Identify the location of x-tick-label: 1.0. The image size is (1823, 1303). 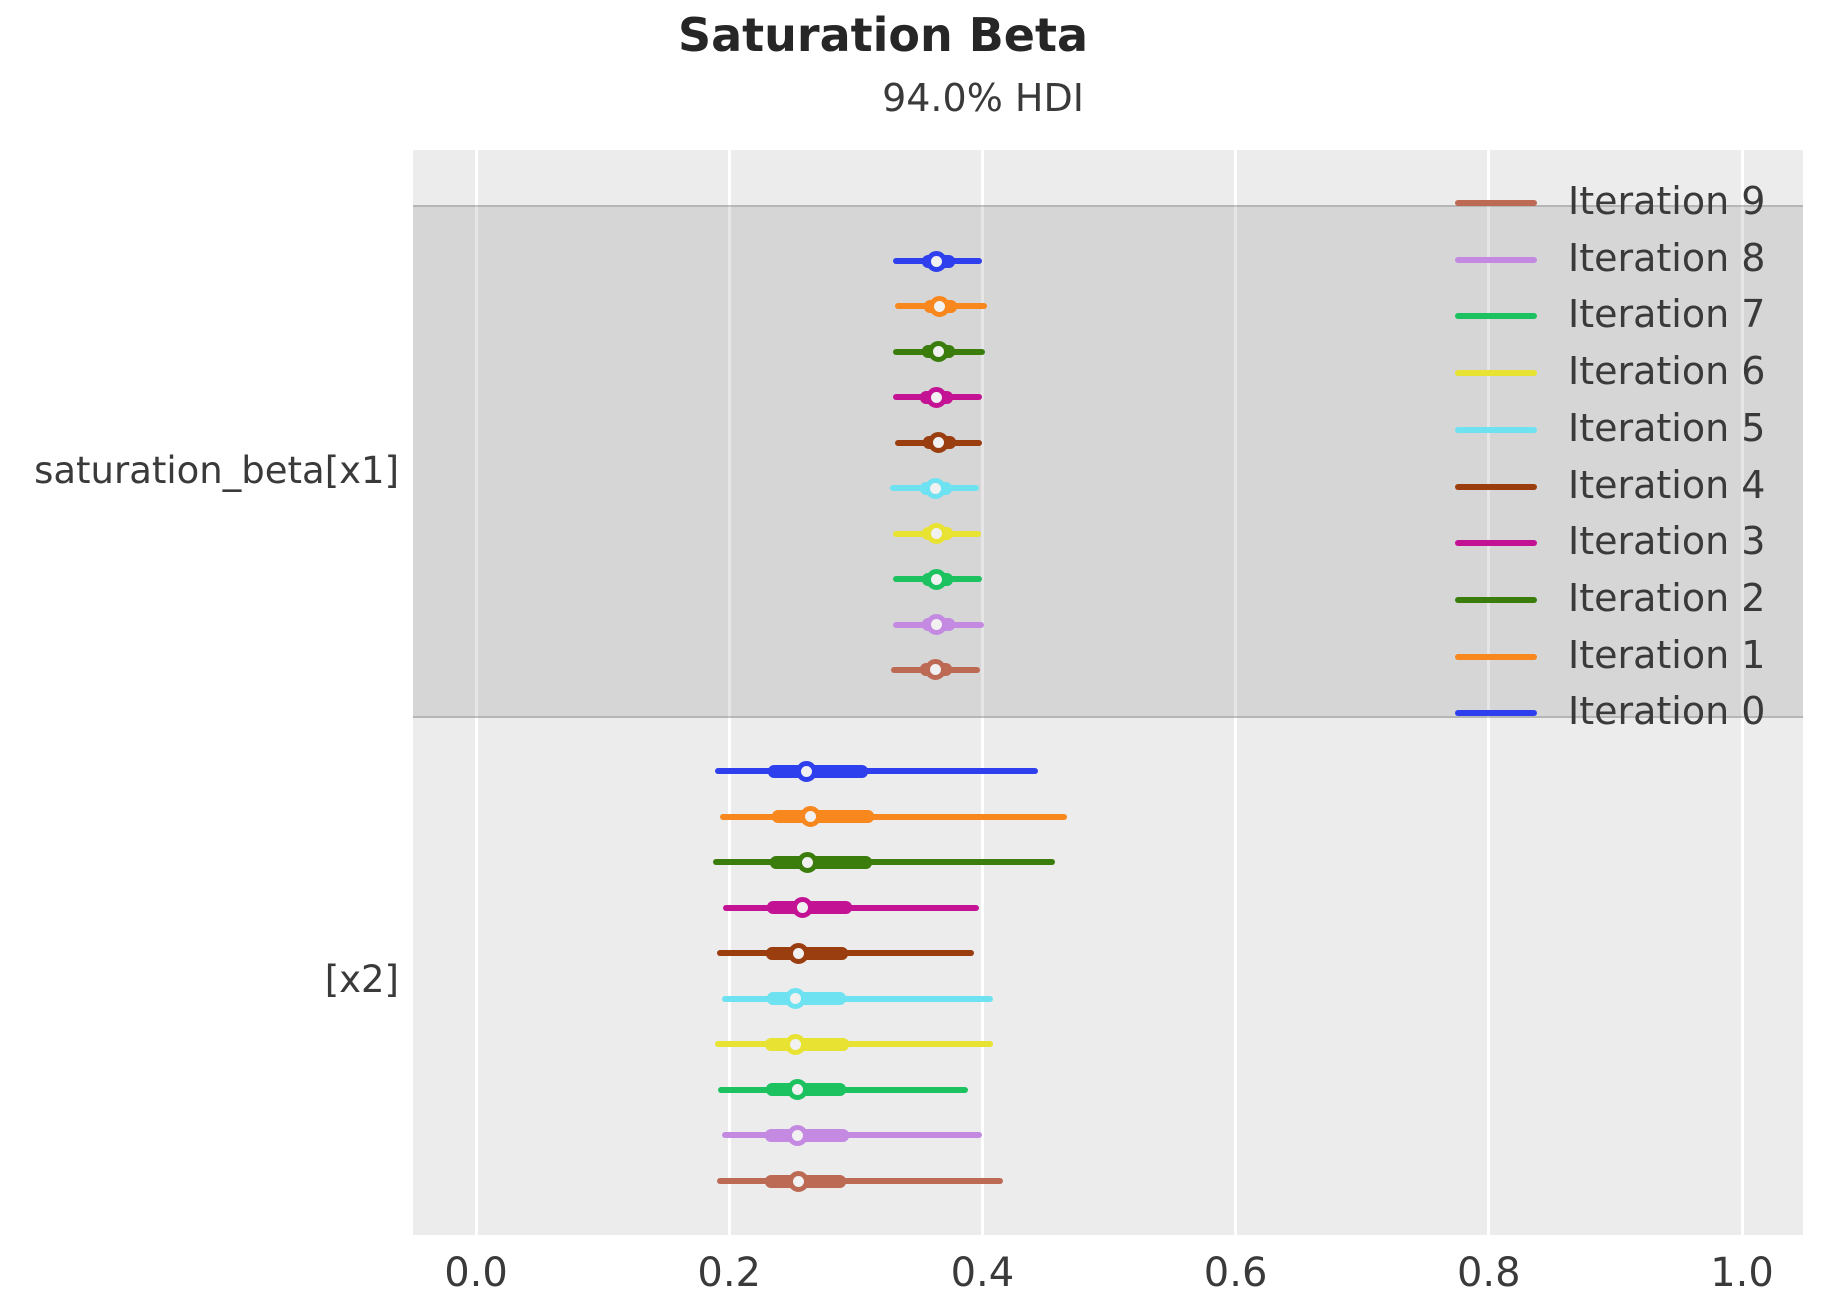
(1742, 1273).